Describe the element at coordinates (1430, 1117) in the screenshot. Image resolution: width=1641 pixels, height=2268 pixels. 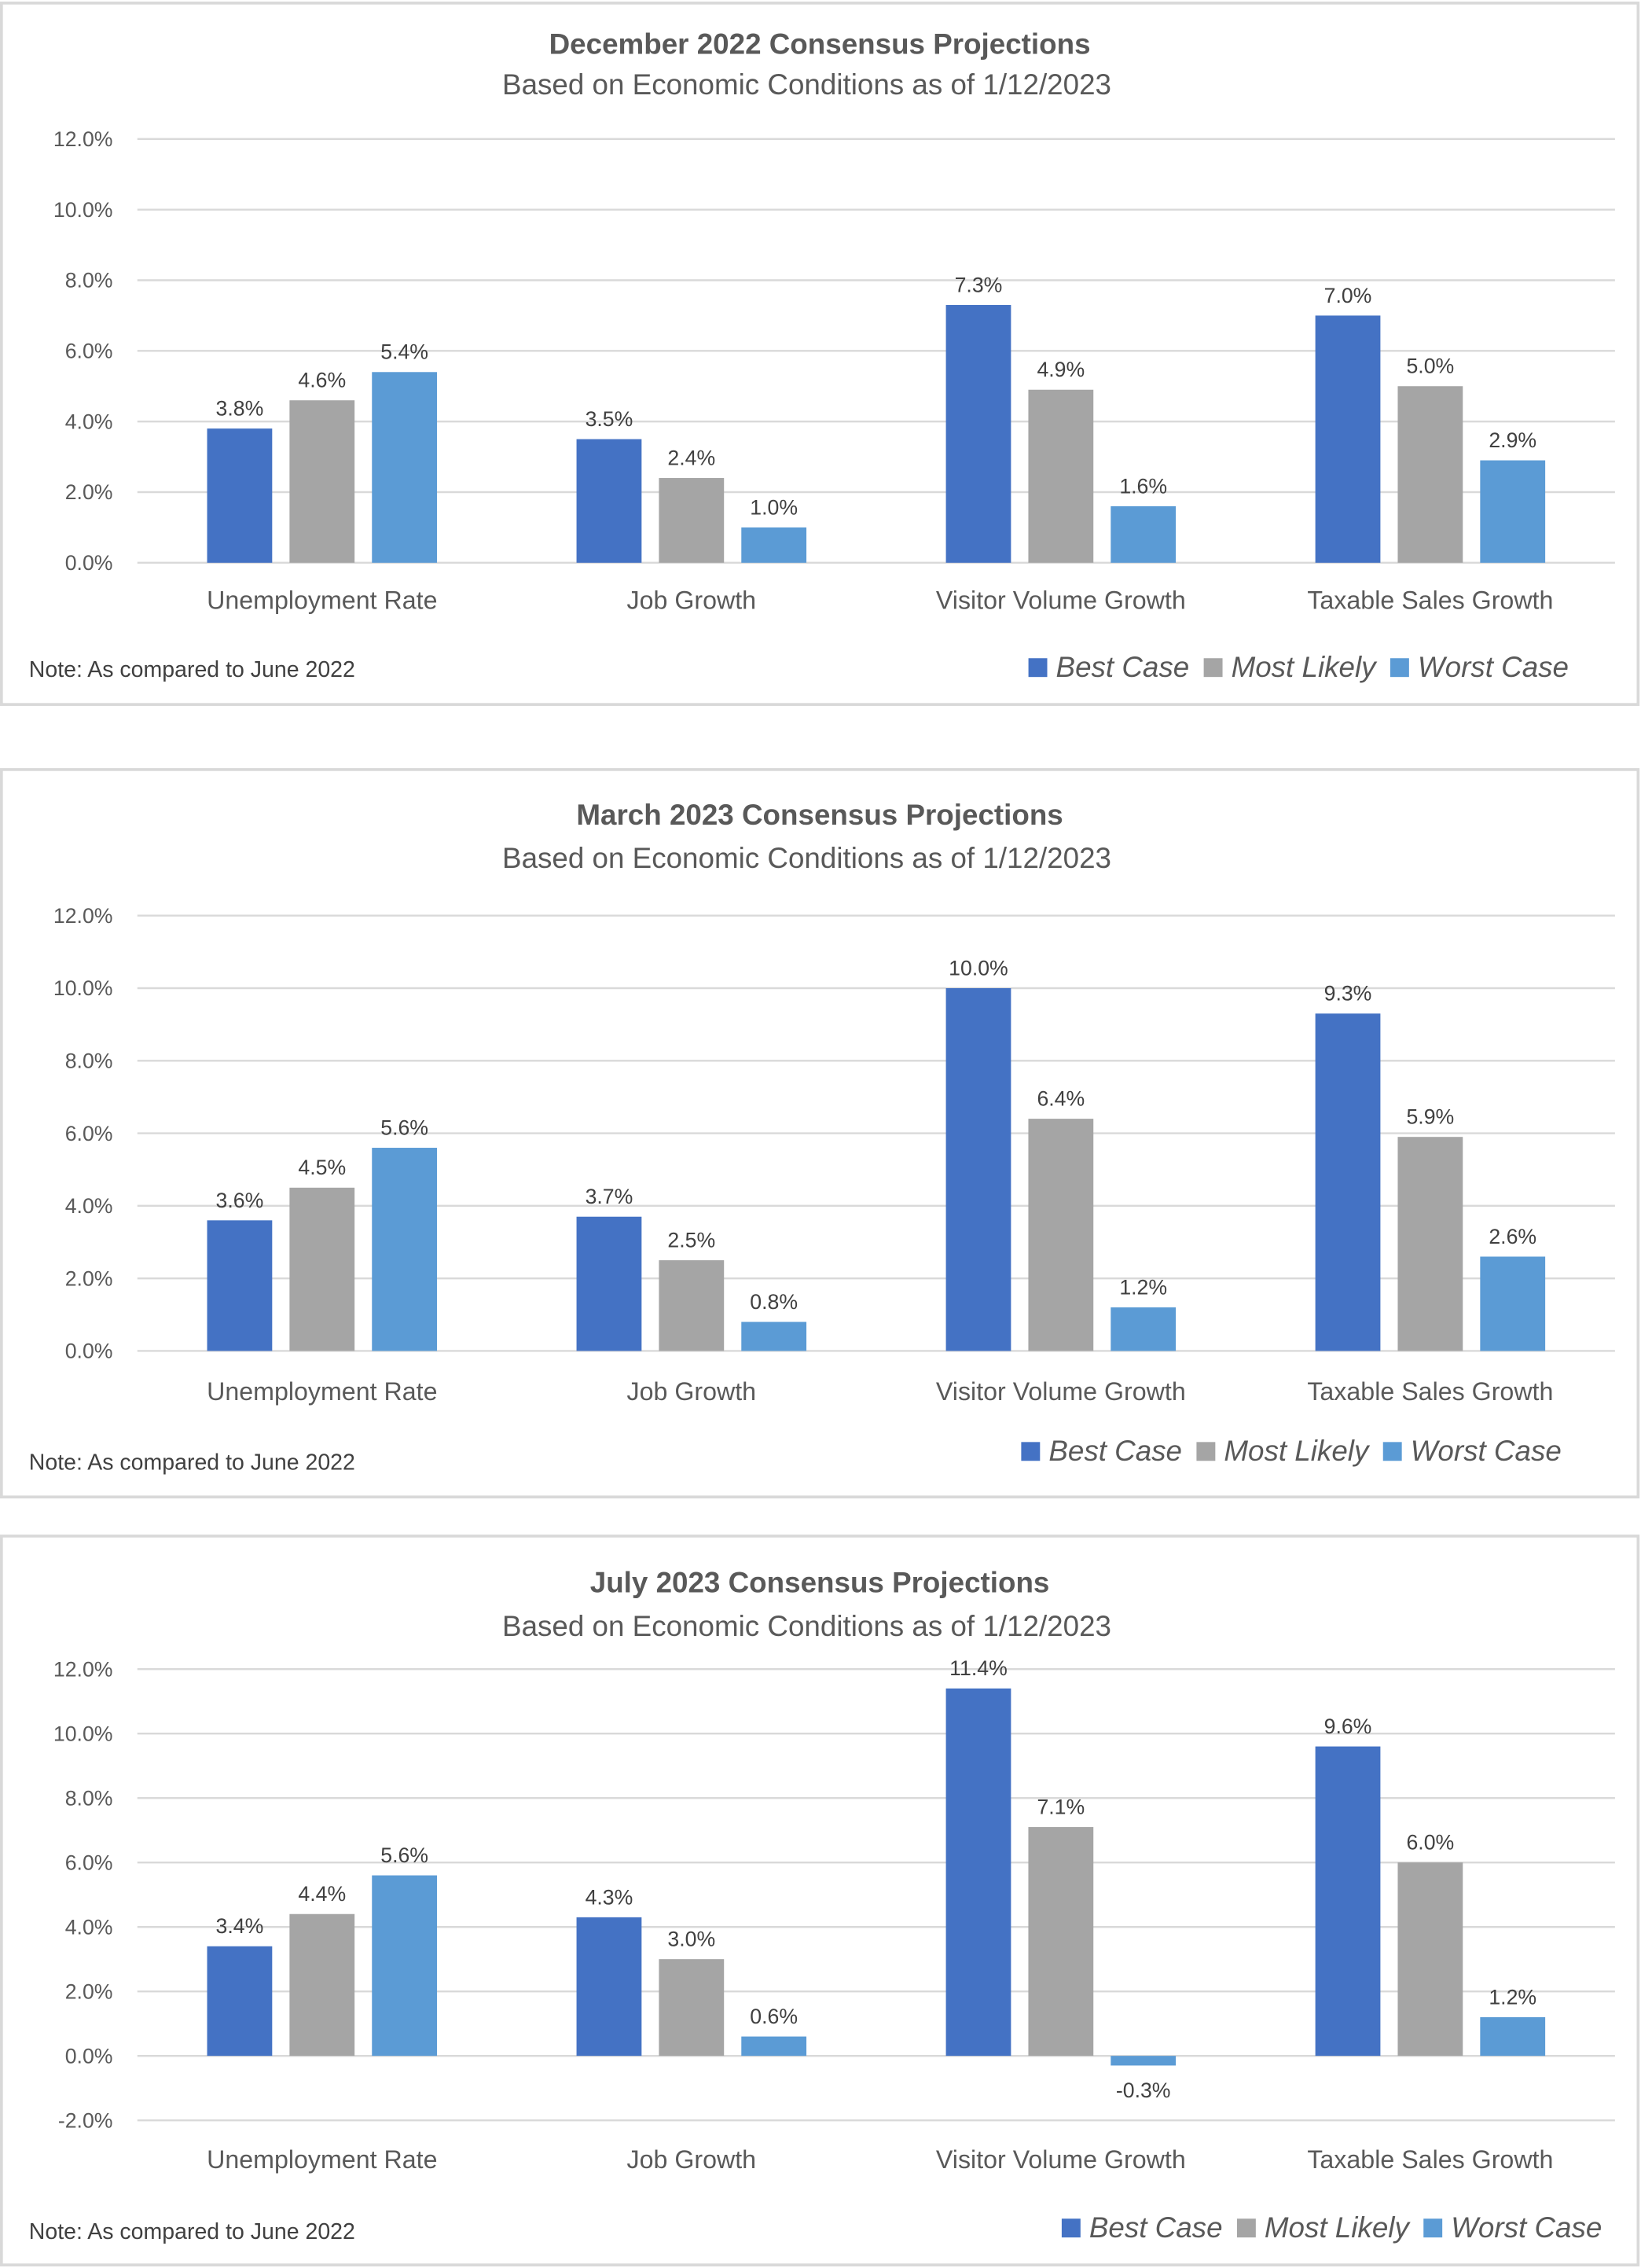
I see `data-label: 5.9%` at that location.